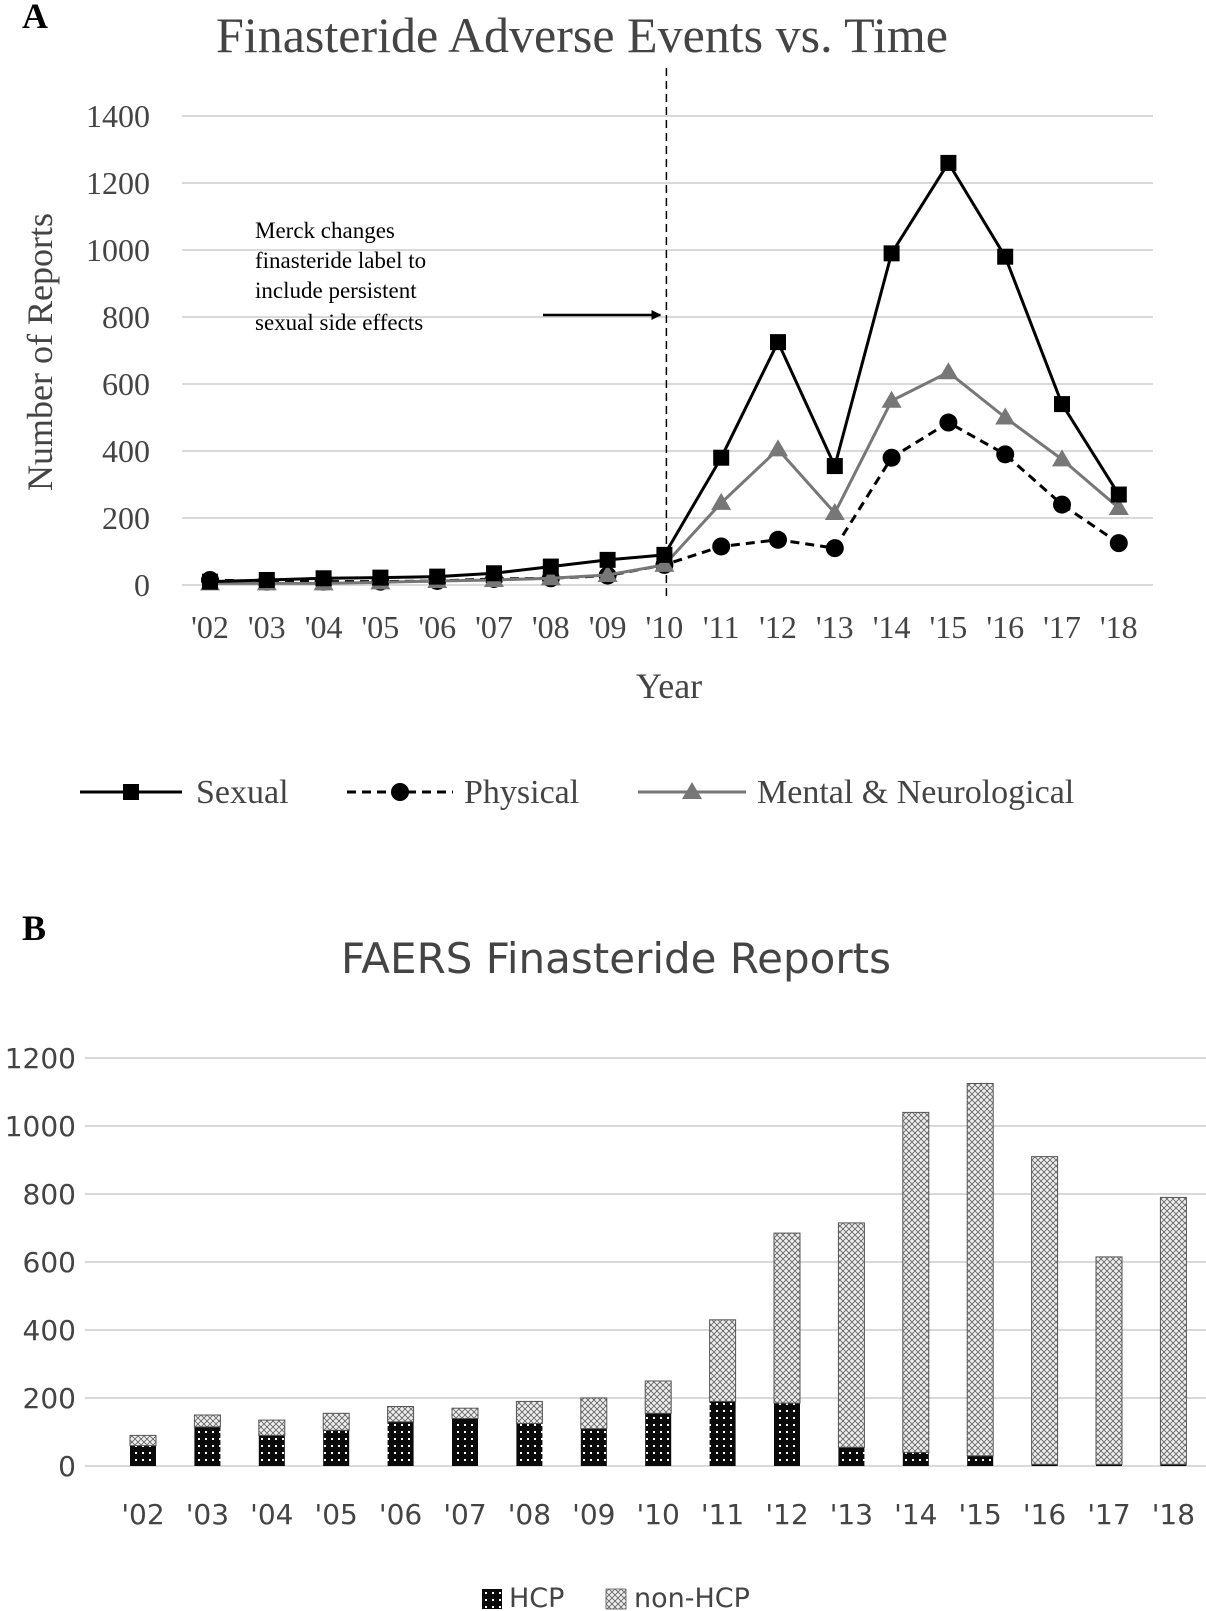 The height and width of the screenshot is (1611, 1206). I want to click on legend-hcp-swatch, so click(492, 1599).